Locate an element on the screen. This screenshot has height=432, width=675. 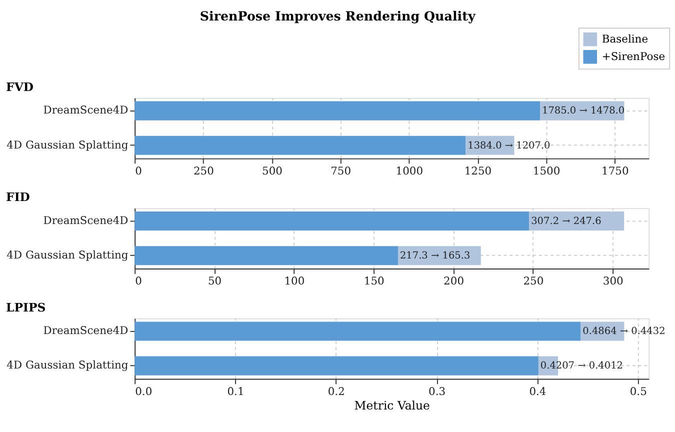
legend-label: +SirenPose is located at coordinates (634, 56).